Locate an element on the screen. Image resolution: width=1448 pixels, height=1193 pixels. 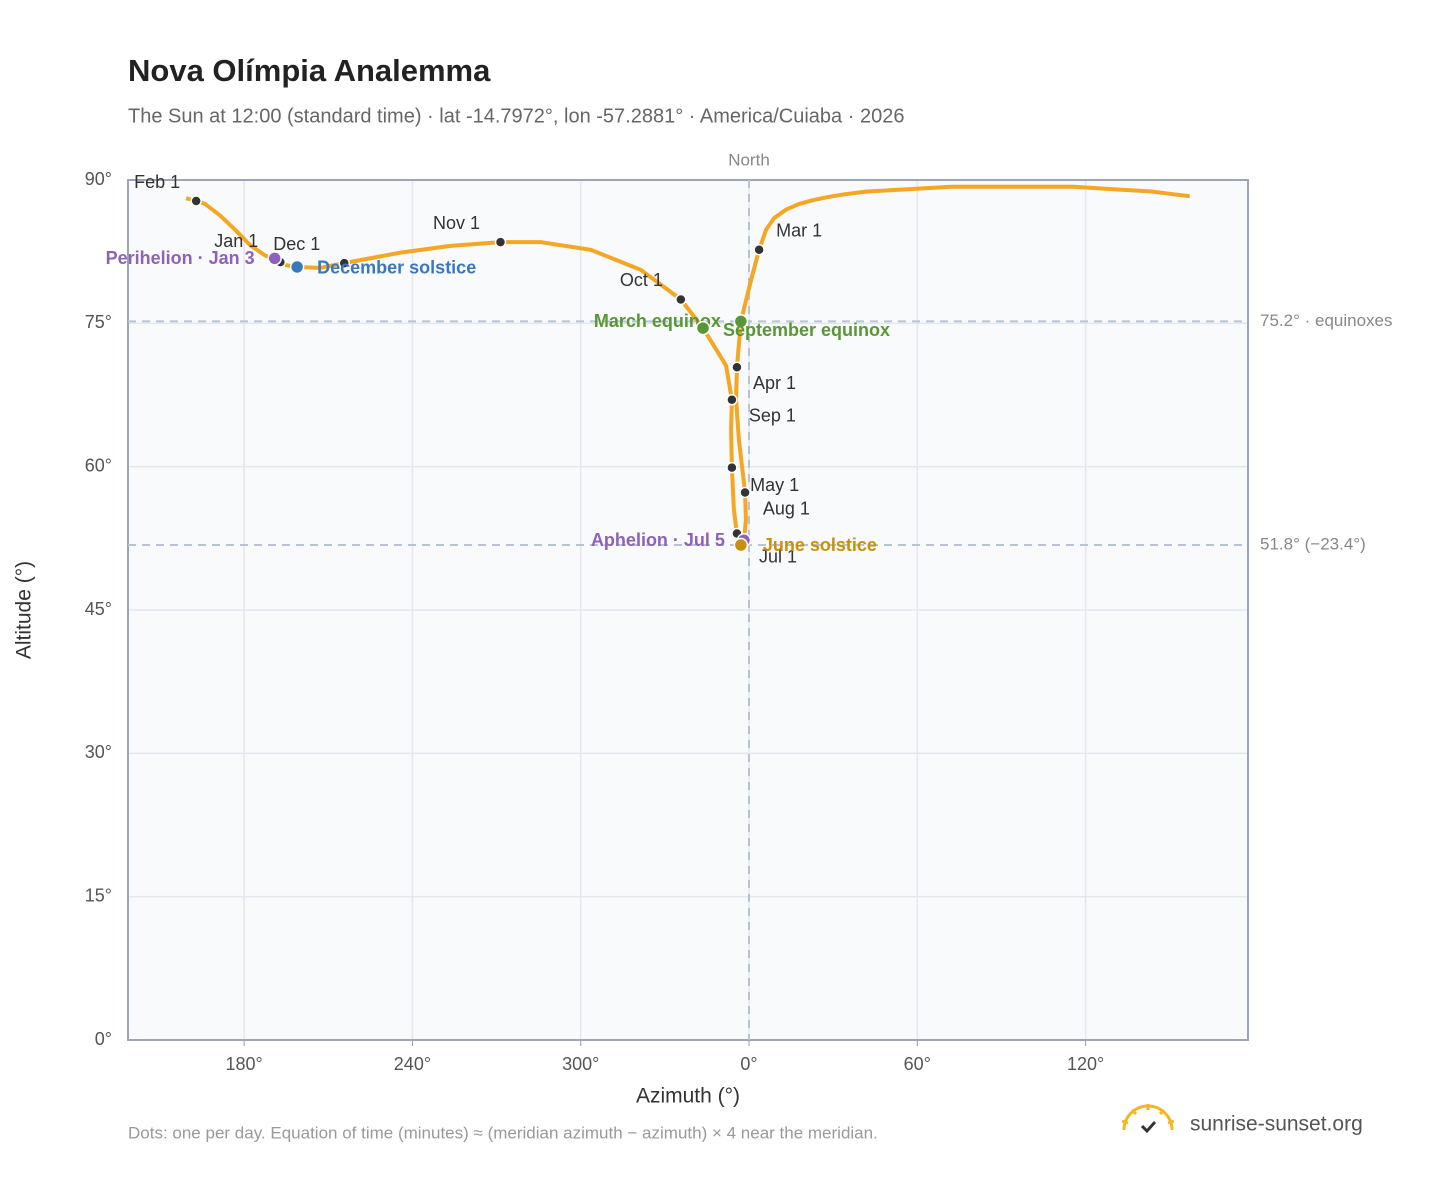
reference-label: 51.8° (−23.4°) is located at coordinates (1313, 544).